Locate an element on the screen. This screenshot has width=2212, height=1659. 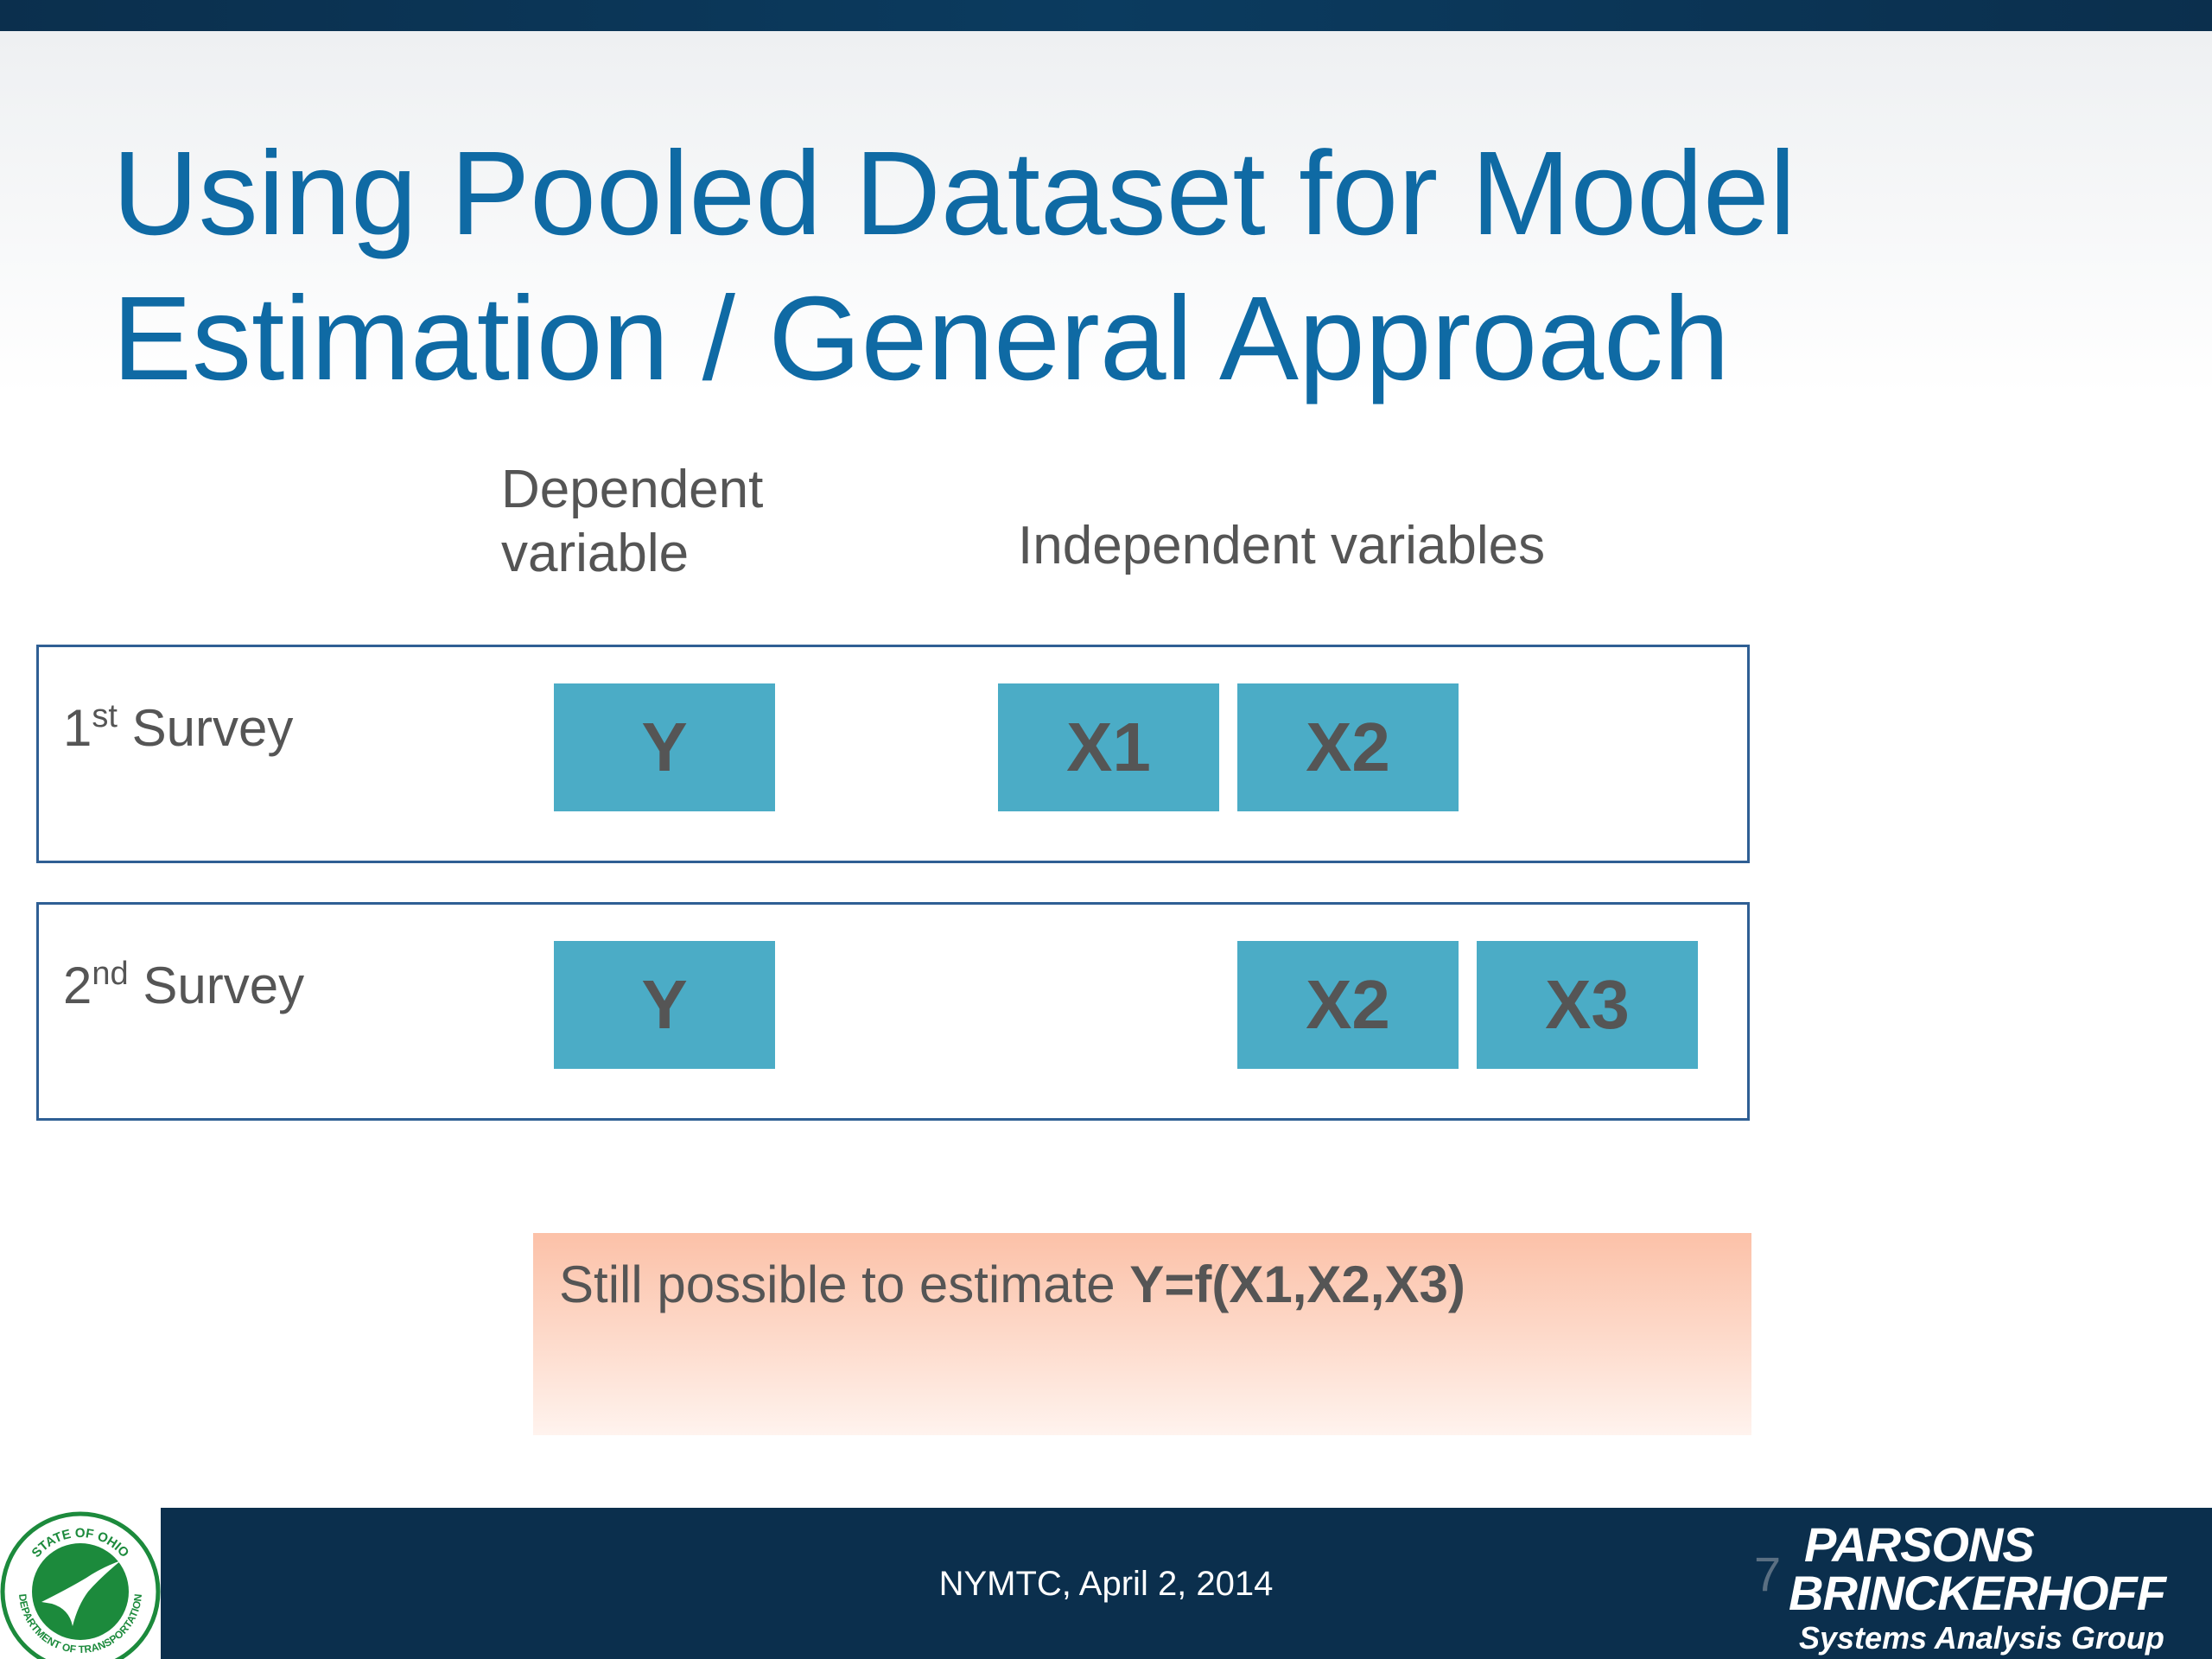
logo-line-2: BRINCKERHOFF is located at coordinates (1978, 1593).